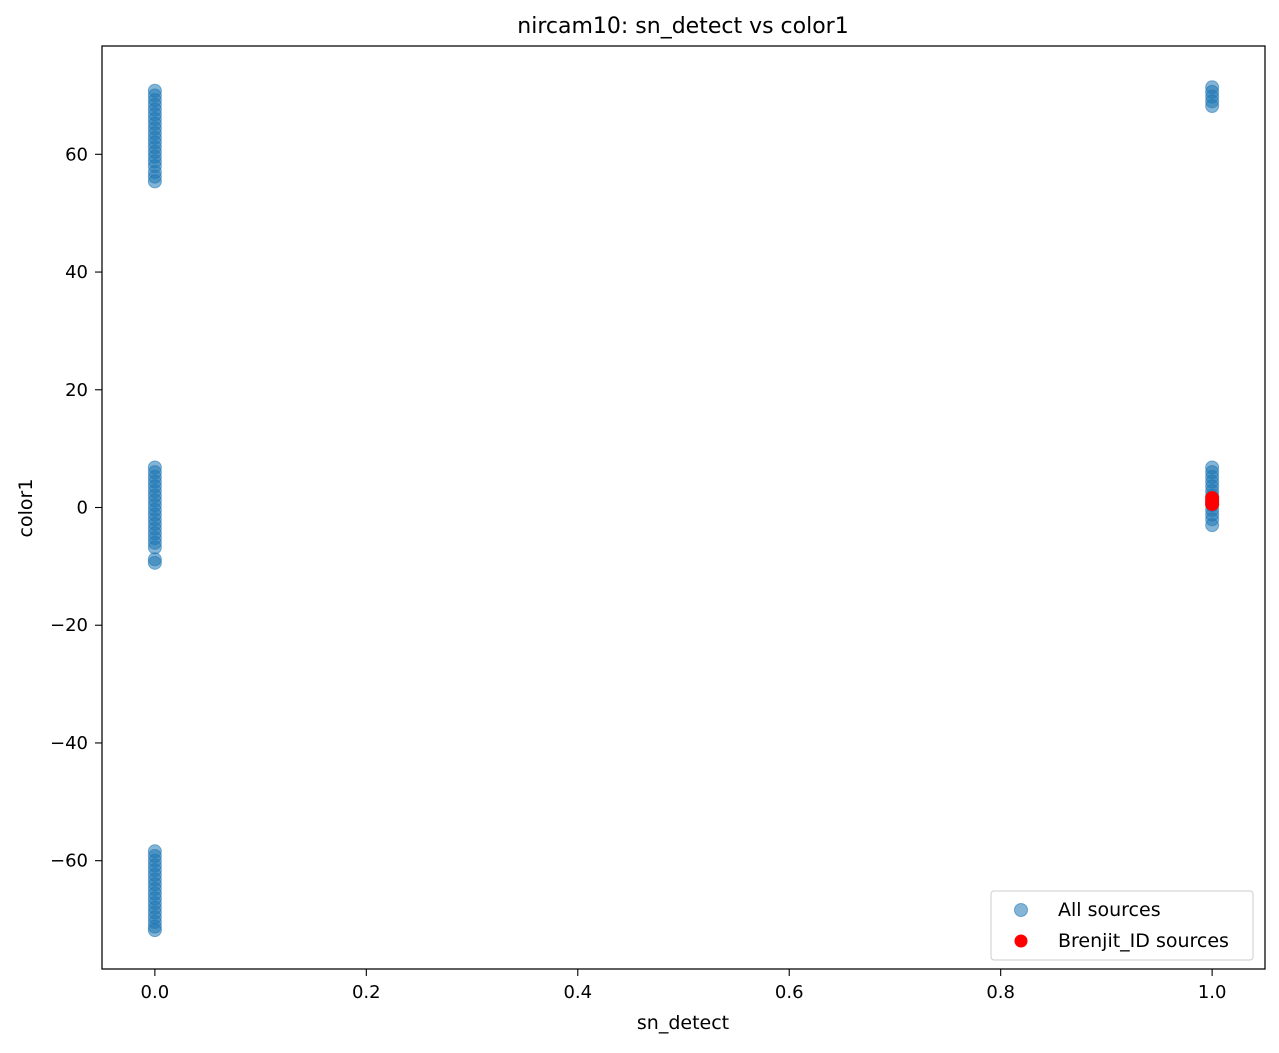 Image resolution: width=1279 pixels, height=1053 pixels. Describe the element at coordinates (682, 26) in the screenshot. I see `chart-title: nircam10: sn_detect vs color1` at that location.